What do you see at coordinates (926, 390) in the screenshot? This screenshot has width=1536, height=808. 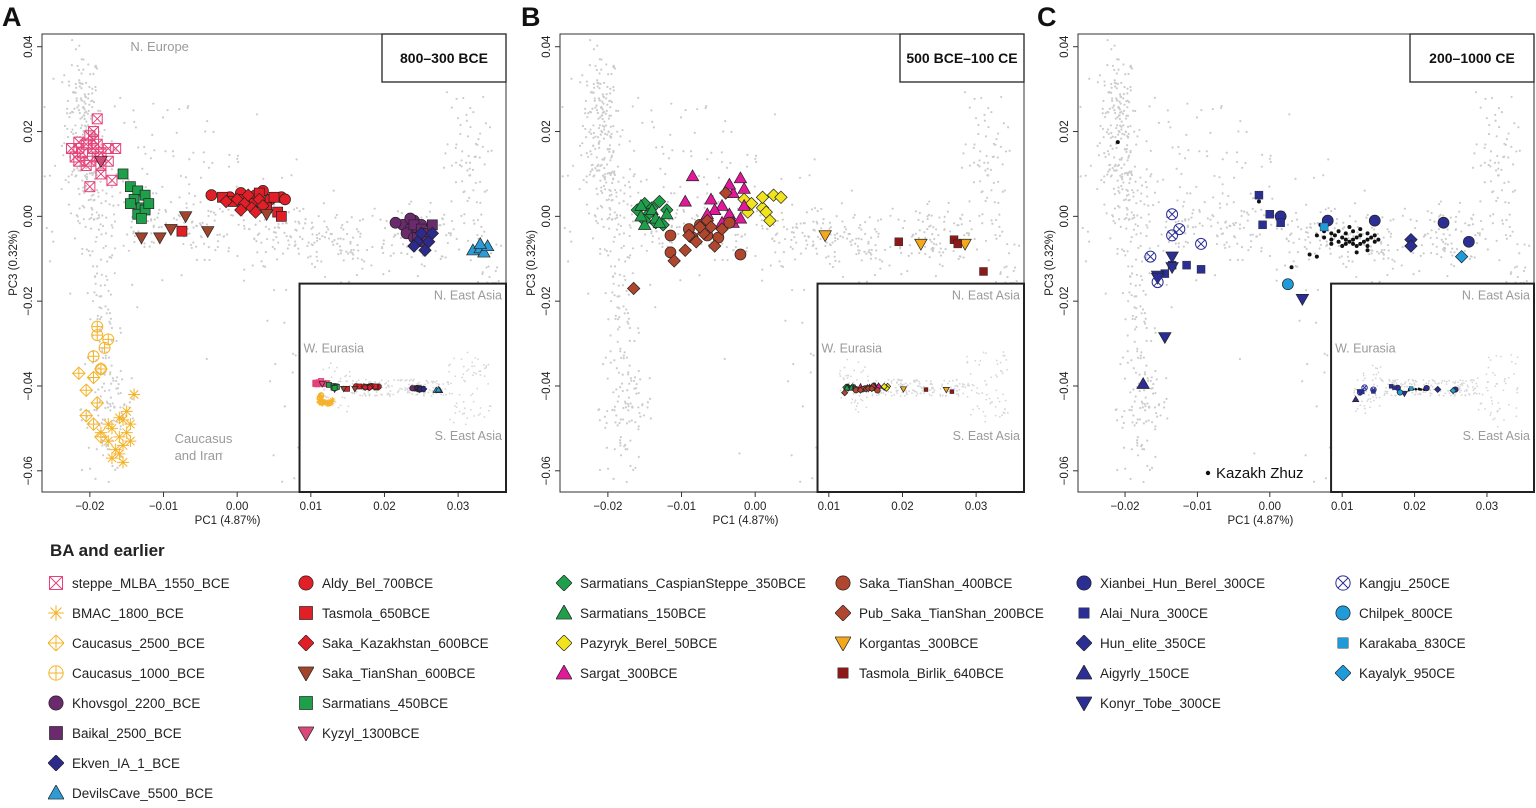 I see `inset-marker-Tasmola_Birlik_640BCE` at bounding box center [926, 390].